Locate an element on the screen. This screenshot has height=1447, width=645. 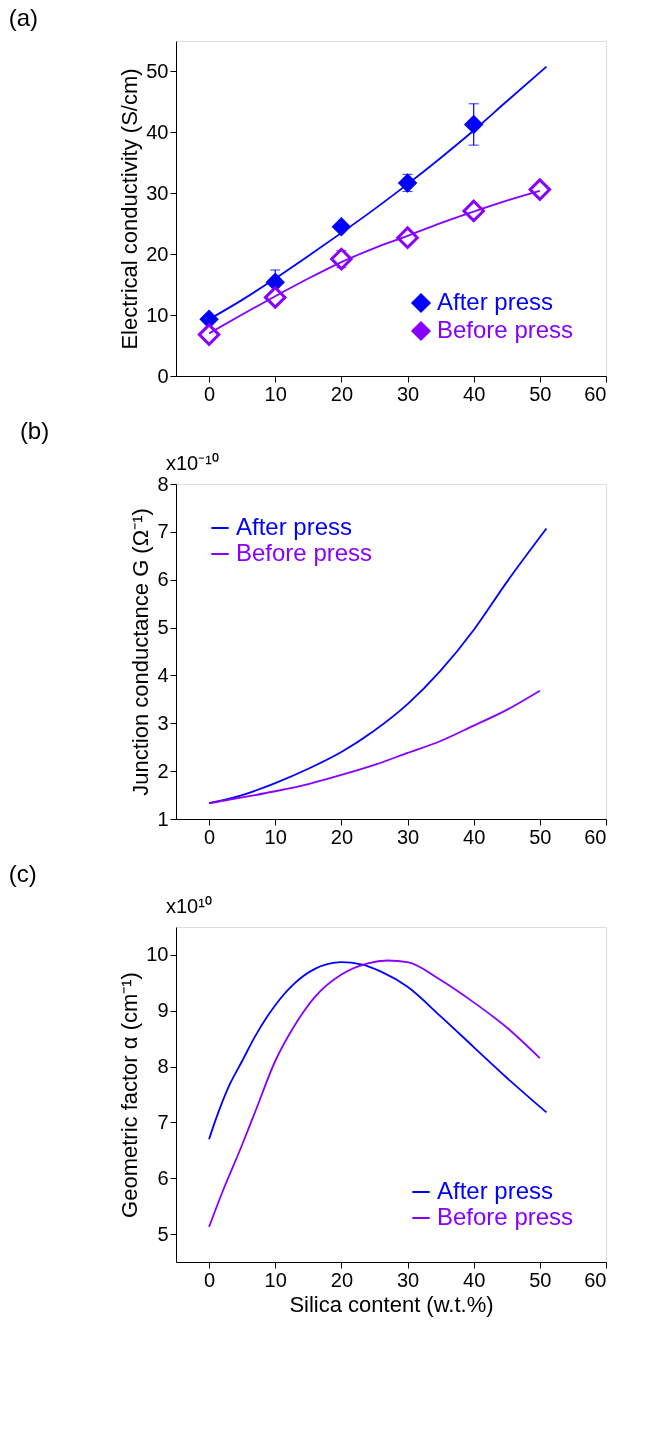
y-tick-label: 50 is located at coordinates (157, 70).